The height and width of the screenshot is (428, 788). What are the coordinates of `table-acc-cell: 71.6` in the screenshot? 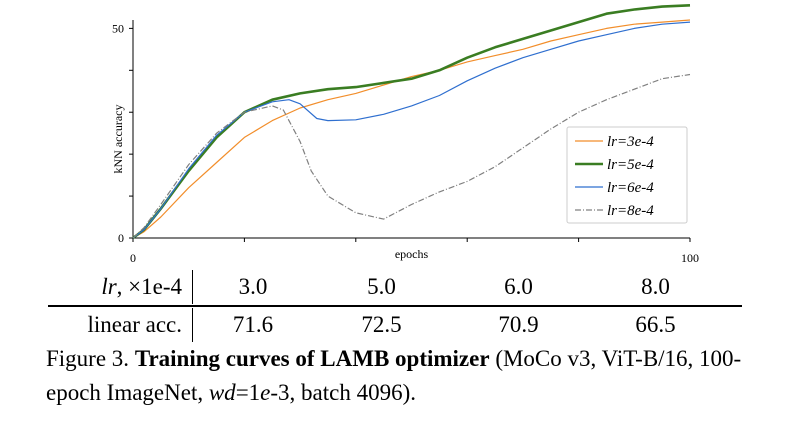 It's located at (253, 324).